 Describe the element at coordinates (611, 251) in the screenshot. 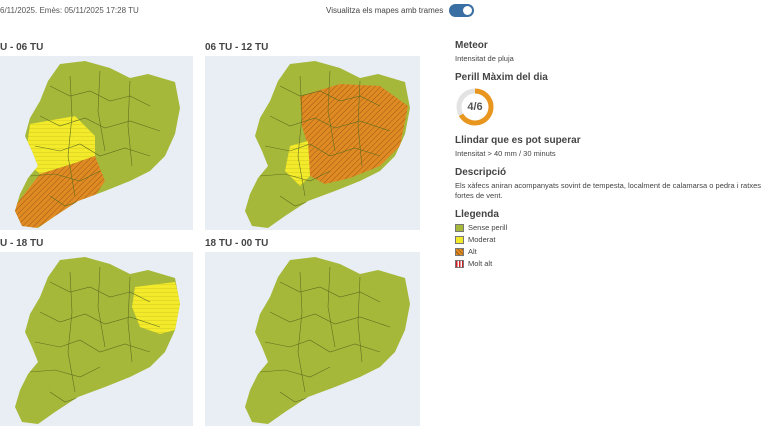

I see `legend-item-high: Alt` at that location.